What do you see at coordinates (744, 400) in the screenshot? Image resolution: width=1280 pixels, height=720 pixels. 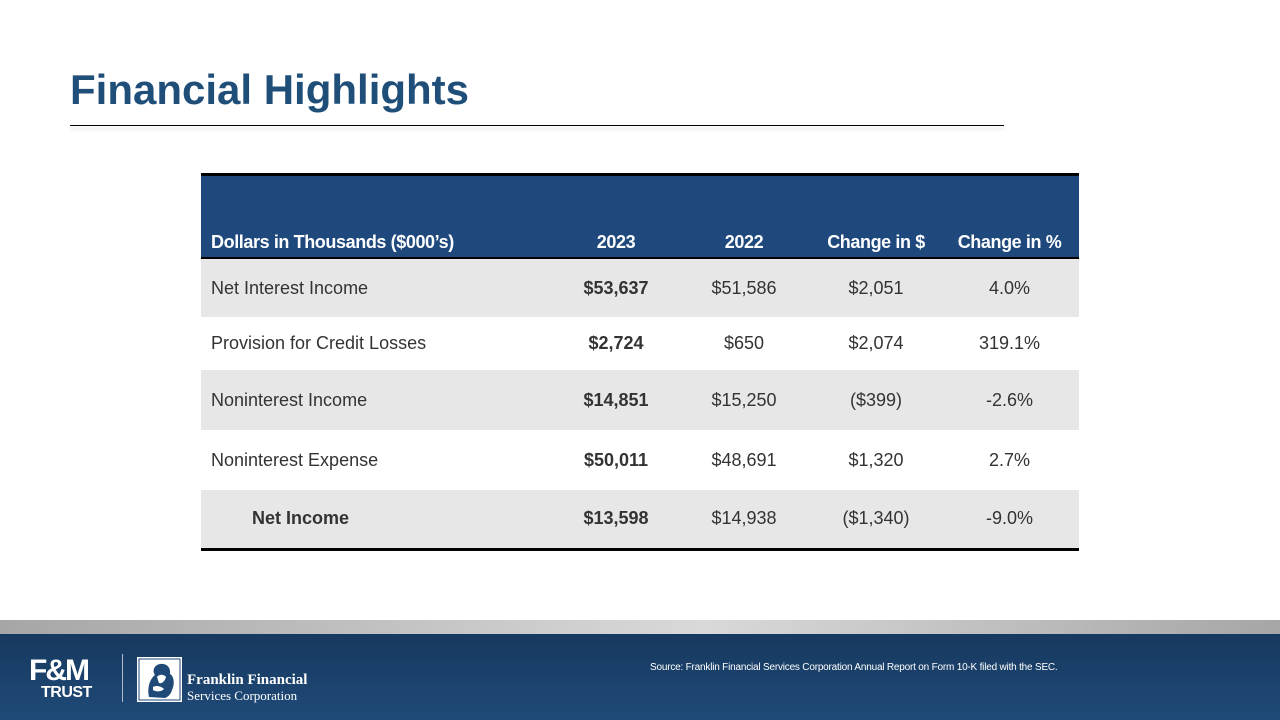 I see `value-2022: $15,250` at bounding box center [744, 400].